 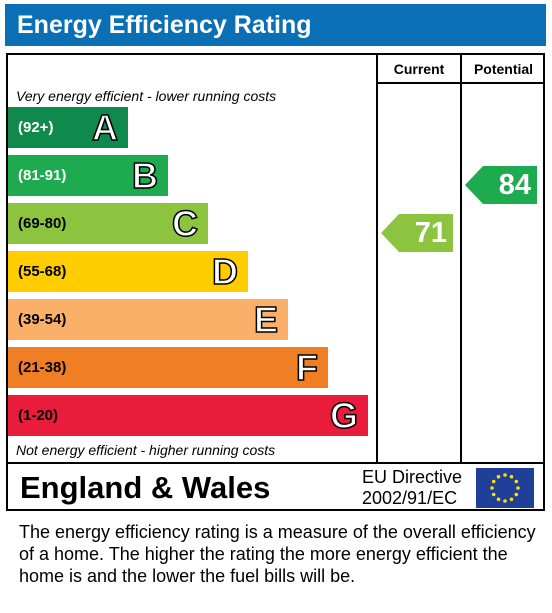 I want to click on band-e: (39-54) E, so click(x=148, y=319).